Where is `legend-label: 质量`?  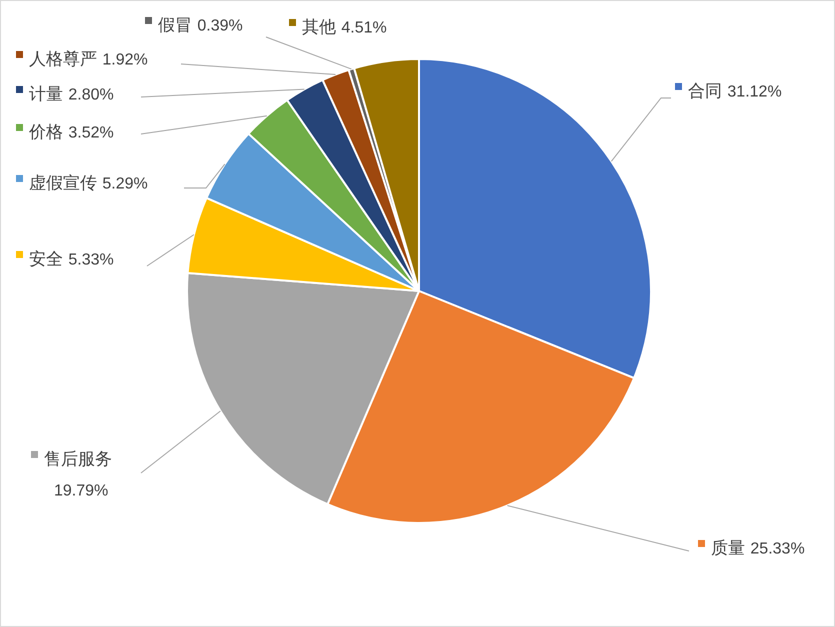 legend-label: 质量 is located at coordinates (730, 548).